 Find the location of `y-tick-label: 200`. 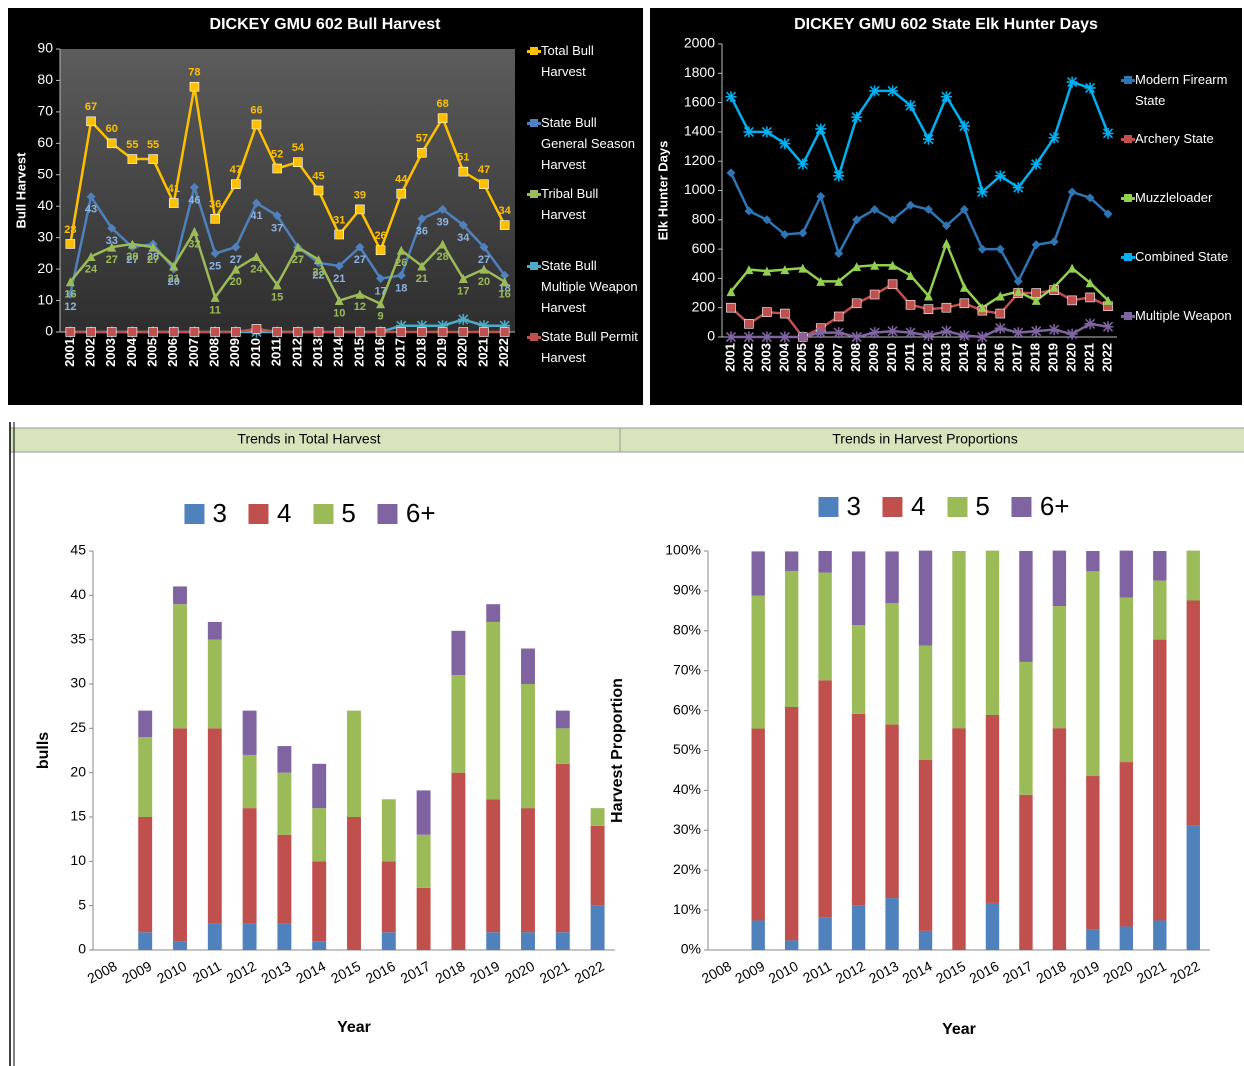

y-tick-label: 200 is located at coordinates (704, 306).